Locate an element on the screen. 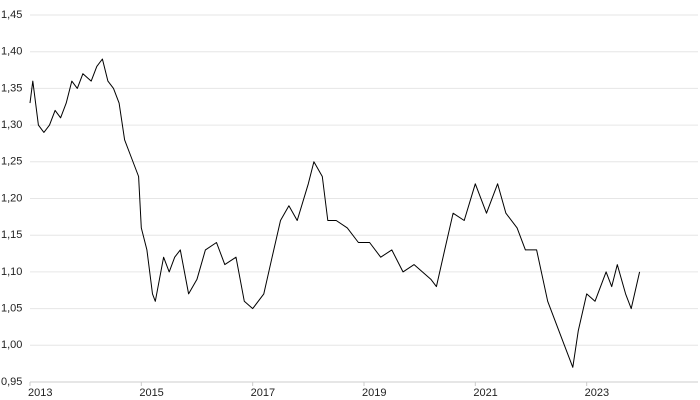 The height and width of the screenshot is (400, 700). x-tick-label: 2015 is located at coordinates (151, 393).